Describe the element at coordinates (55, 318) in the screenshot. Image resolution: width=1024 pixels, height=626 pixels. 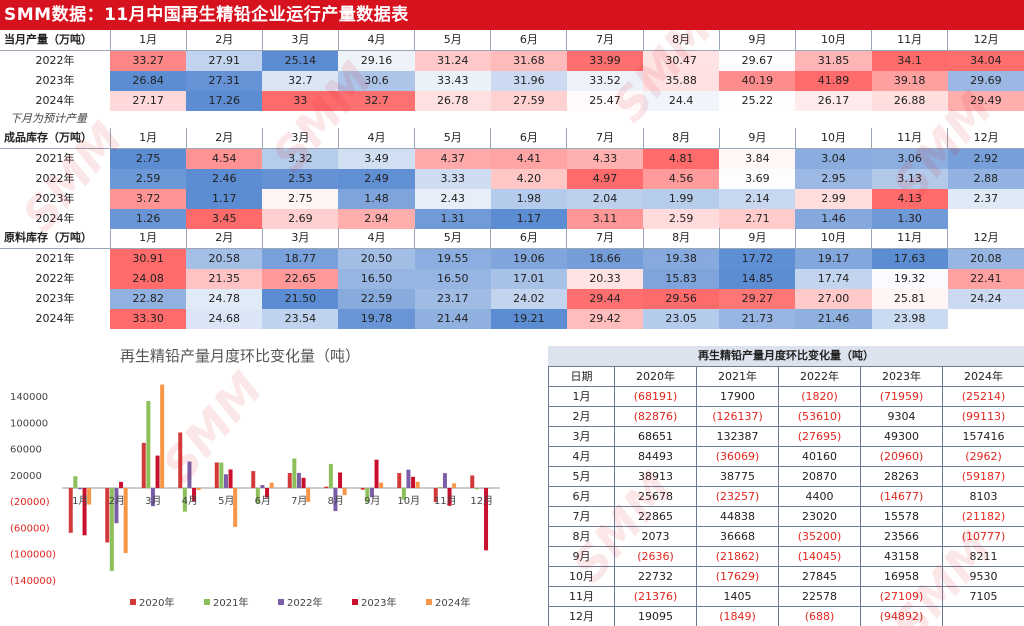
I see `year-label: 2024年` at that location.